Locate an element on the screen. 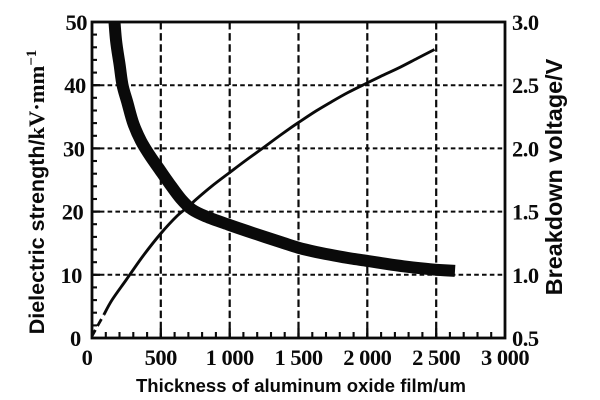  svg-text: Breakdown voltage/V is located at coordinates (554, 176).